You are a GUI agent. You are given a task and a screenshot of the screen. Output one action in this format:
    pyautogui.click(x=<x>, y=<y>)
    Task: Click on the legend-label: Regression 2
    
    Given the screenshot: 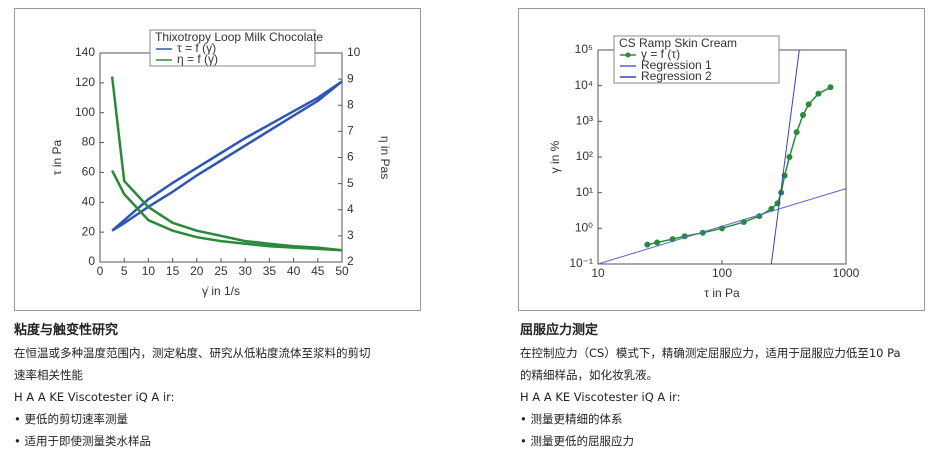 What is the action you would take?
    pyautogui.click(x=676, y=76)
    